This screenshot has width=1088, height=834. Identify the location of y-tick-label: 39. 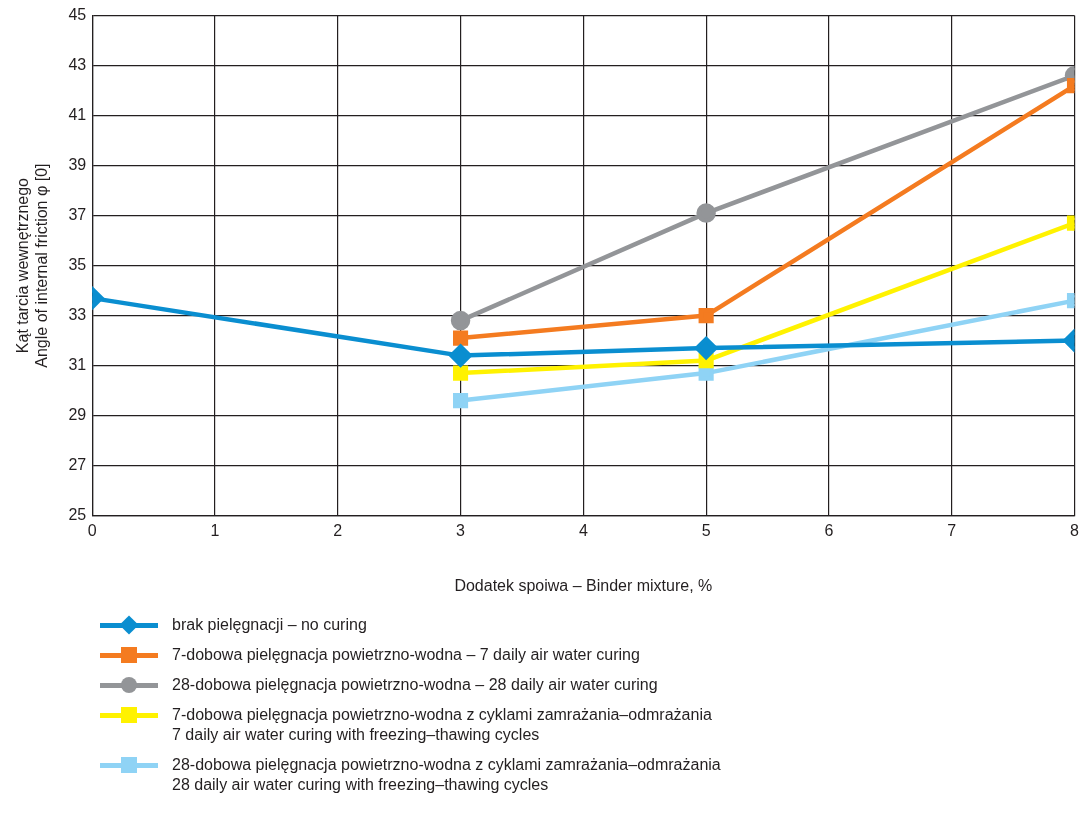
(77, 165).